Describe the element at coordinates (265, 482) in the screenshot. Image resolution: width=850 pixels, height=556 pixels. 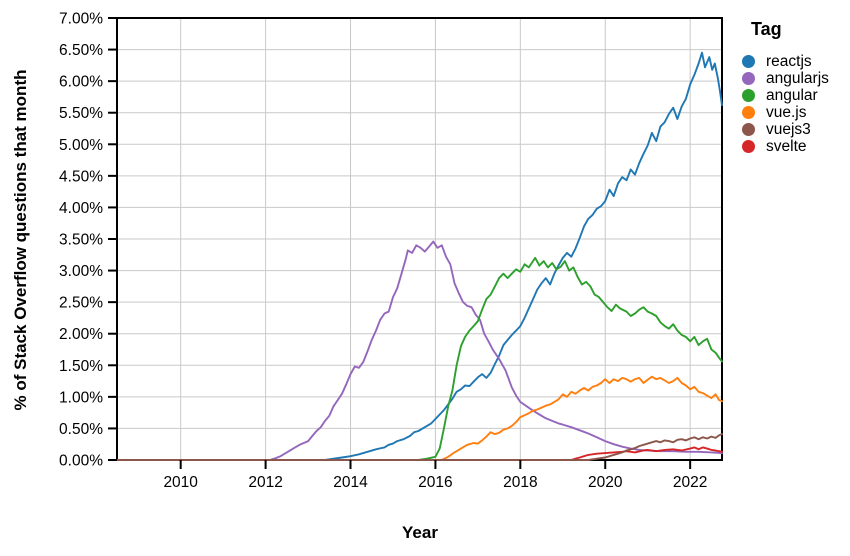
I see `x-tick-label: 2012` at that location.